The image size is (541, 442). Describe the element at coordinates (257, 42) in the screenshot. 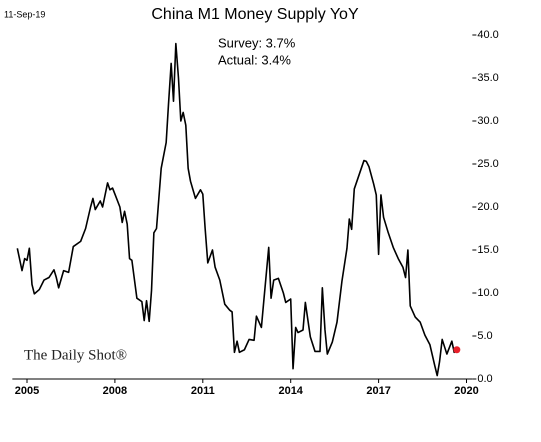

I see `annotation: Survey: 3.7%` at that location.